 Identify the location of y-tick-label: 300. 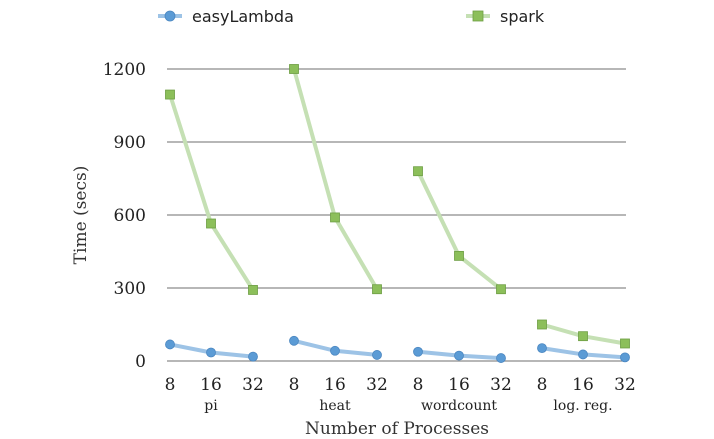
(130, 289).